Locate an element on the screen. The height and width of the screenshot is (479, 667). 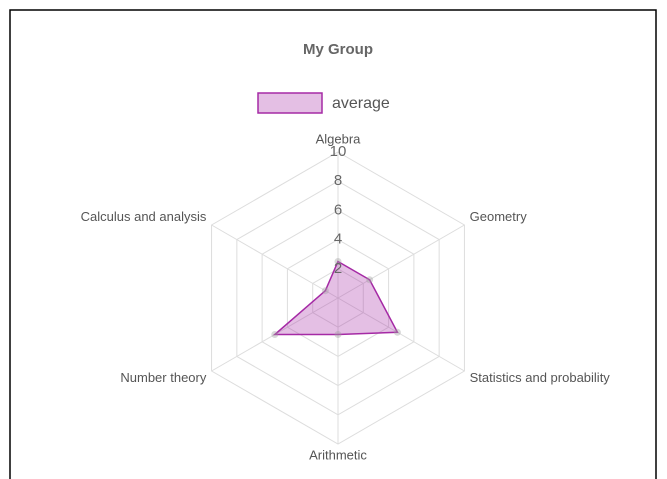
legend-label: average is located at coordinates (361, 103).